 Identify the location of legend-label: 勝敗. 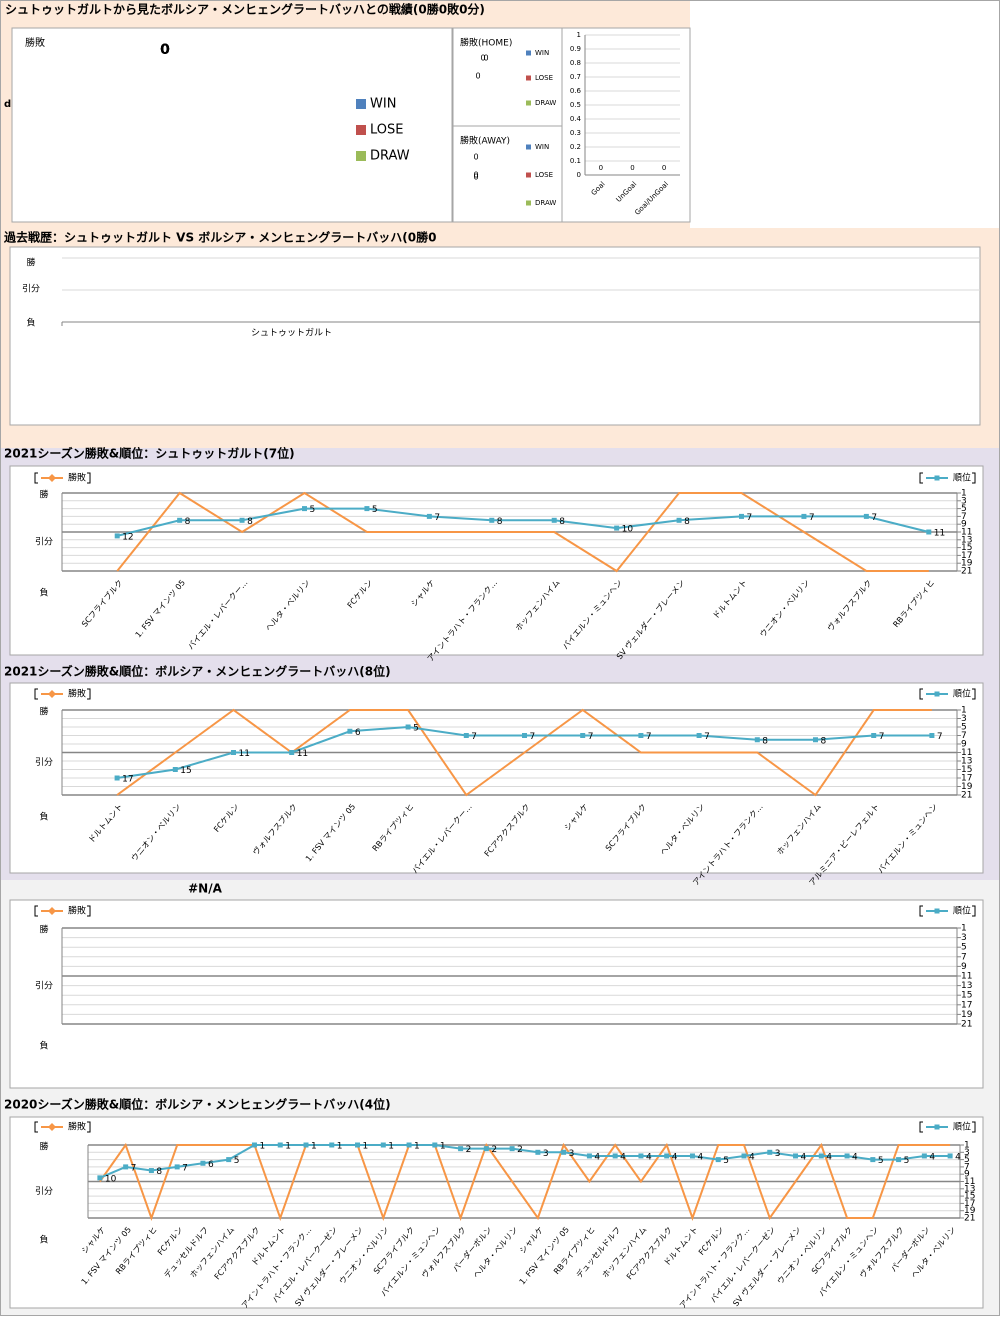
(77, 911).